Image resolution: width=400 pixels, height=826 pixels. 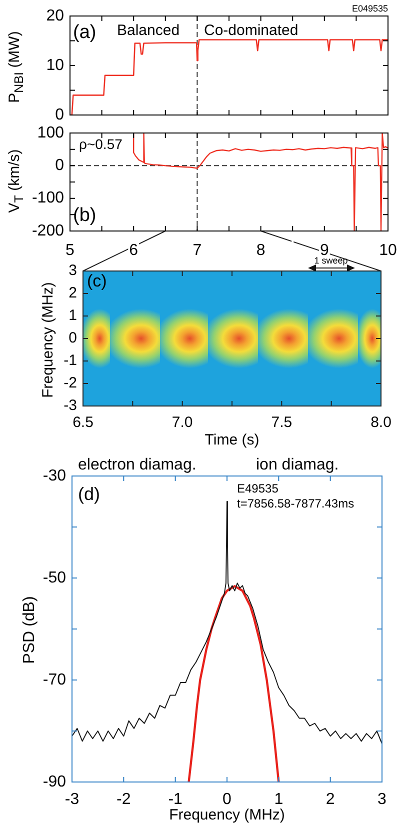 I want to click on y-axis-title: Frequency (MHz), so click(x=48, y=340).